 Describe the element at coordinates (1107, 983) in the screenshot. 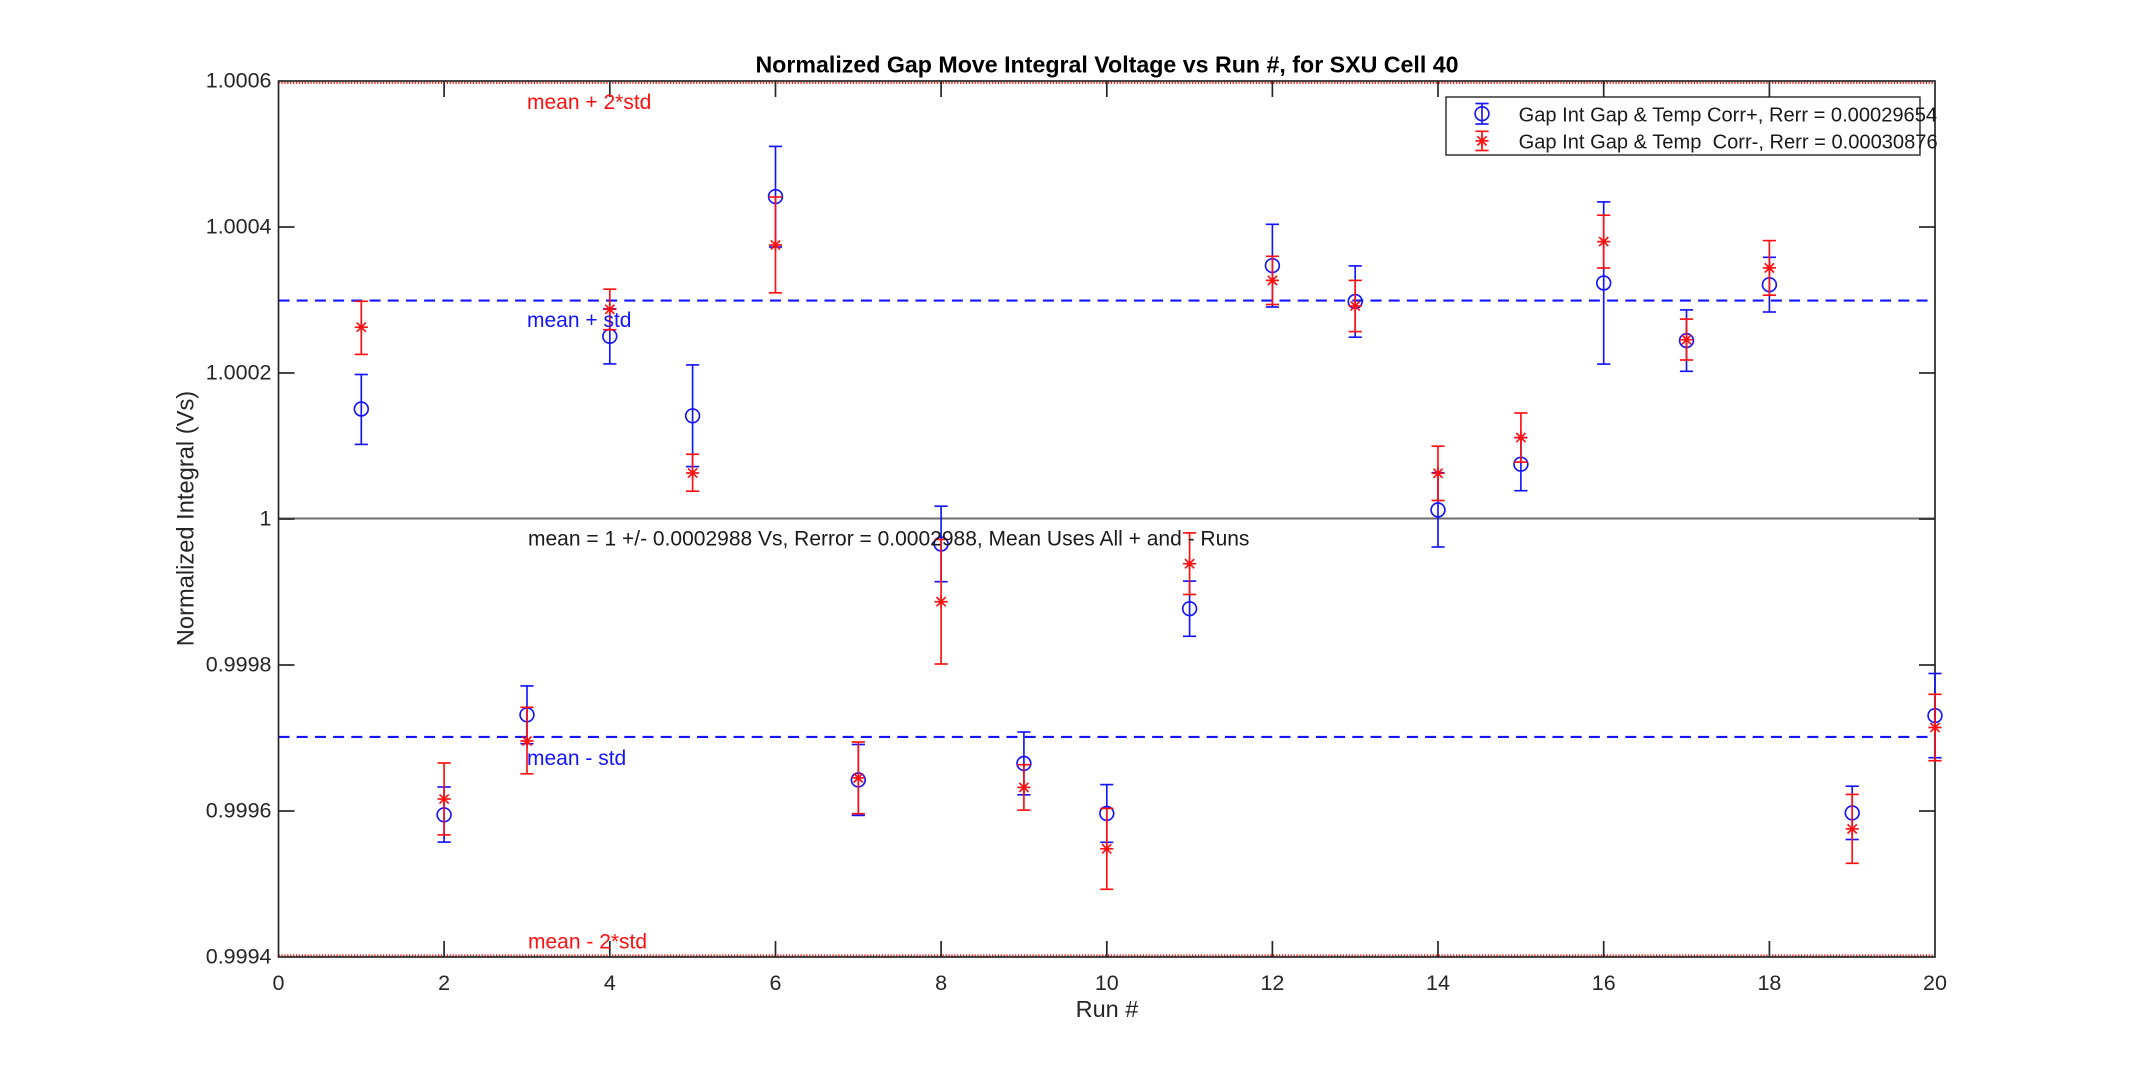

I see `svg-text: 10` at that location.